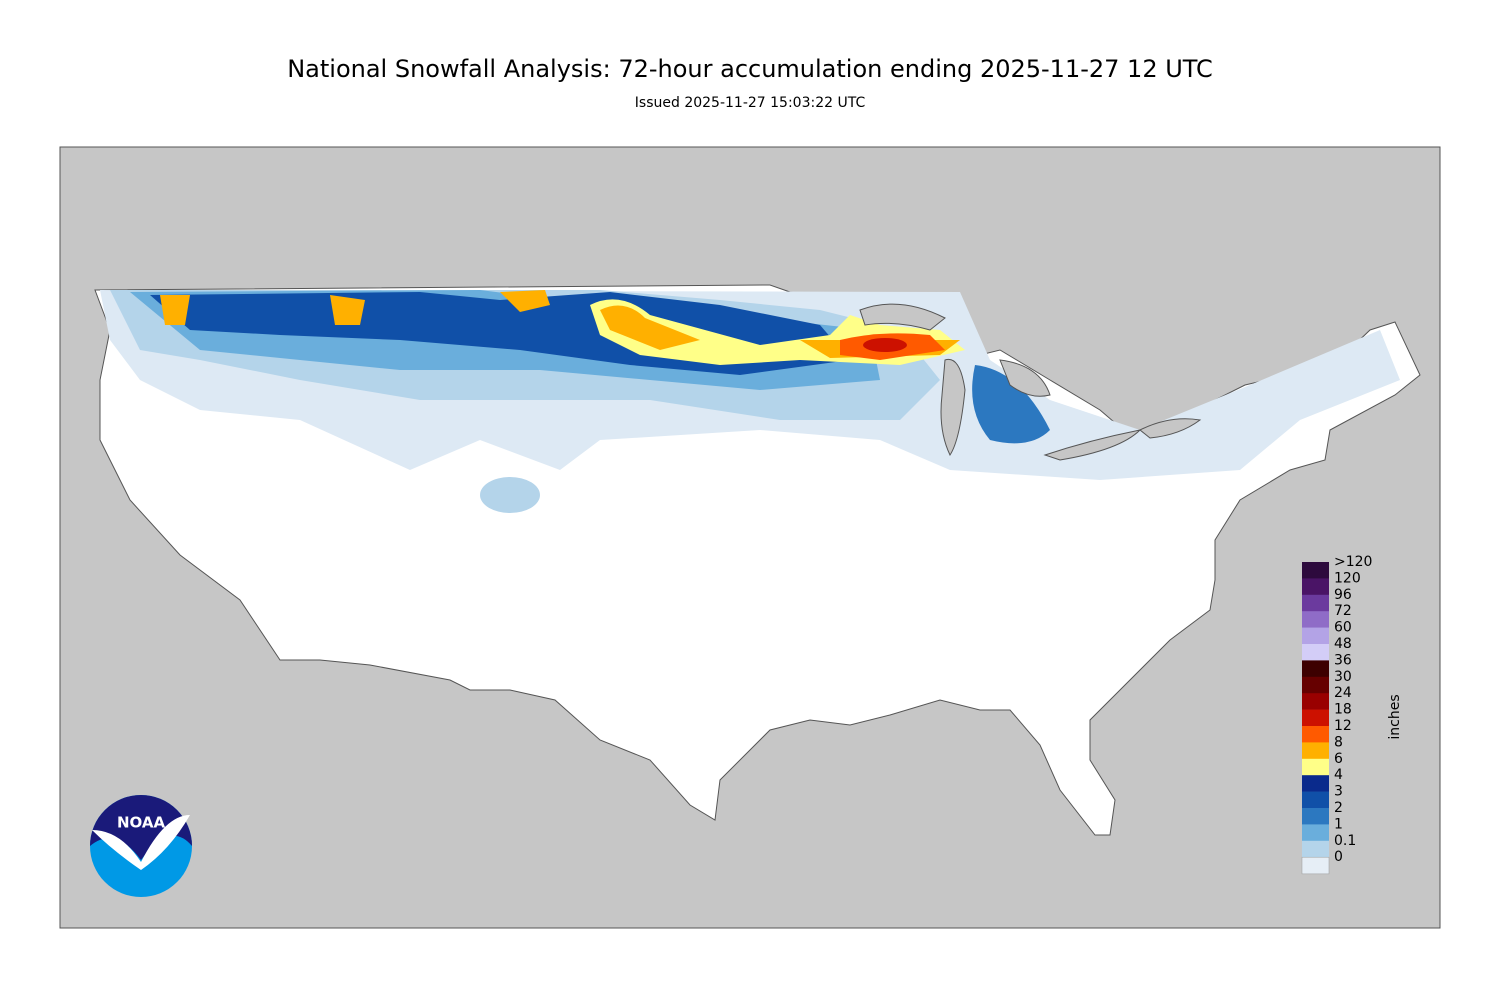 The image size is (1500, 982). Describe the element at coordinates (1343, 628) in the screenshot. I see `legend-label: 60` at that location.